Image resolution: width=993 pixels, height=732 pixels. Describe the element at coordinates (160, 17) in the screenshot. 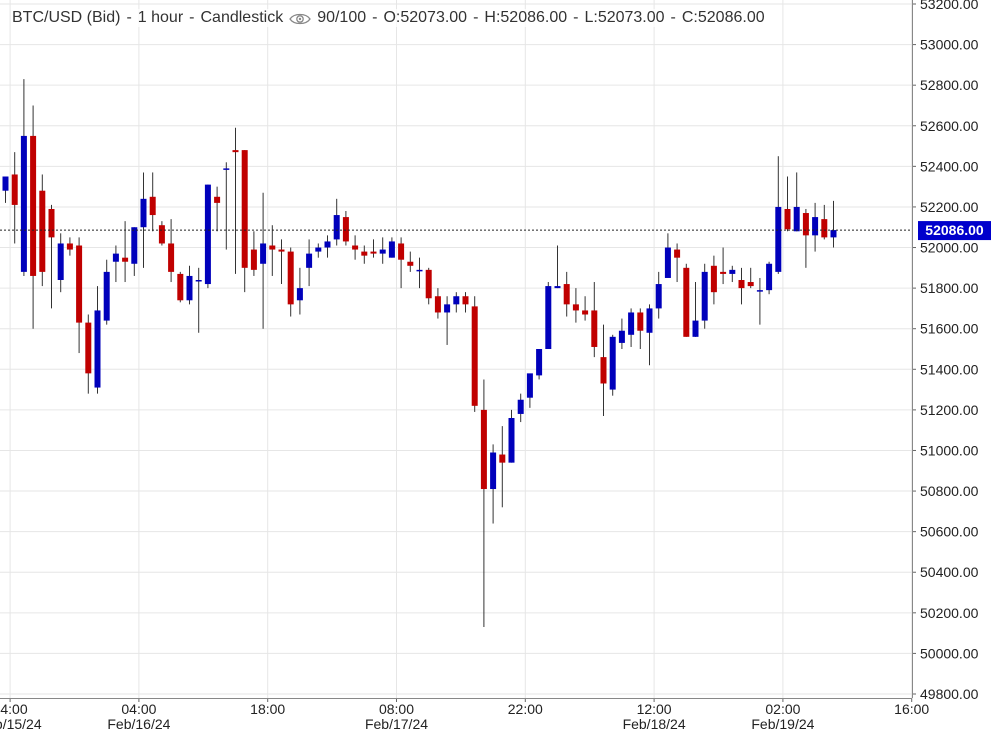

I see `interval-label: 1 hour` at that location.